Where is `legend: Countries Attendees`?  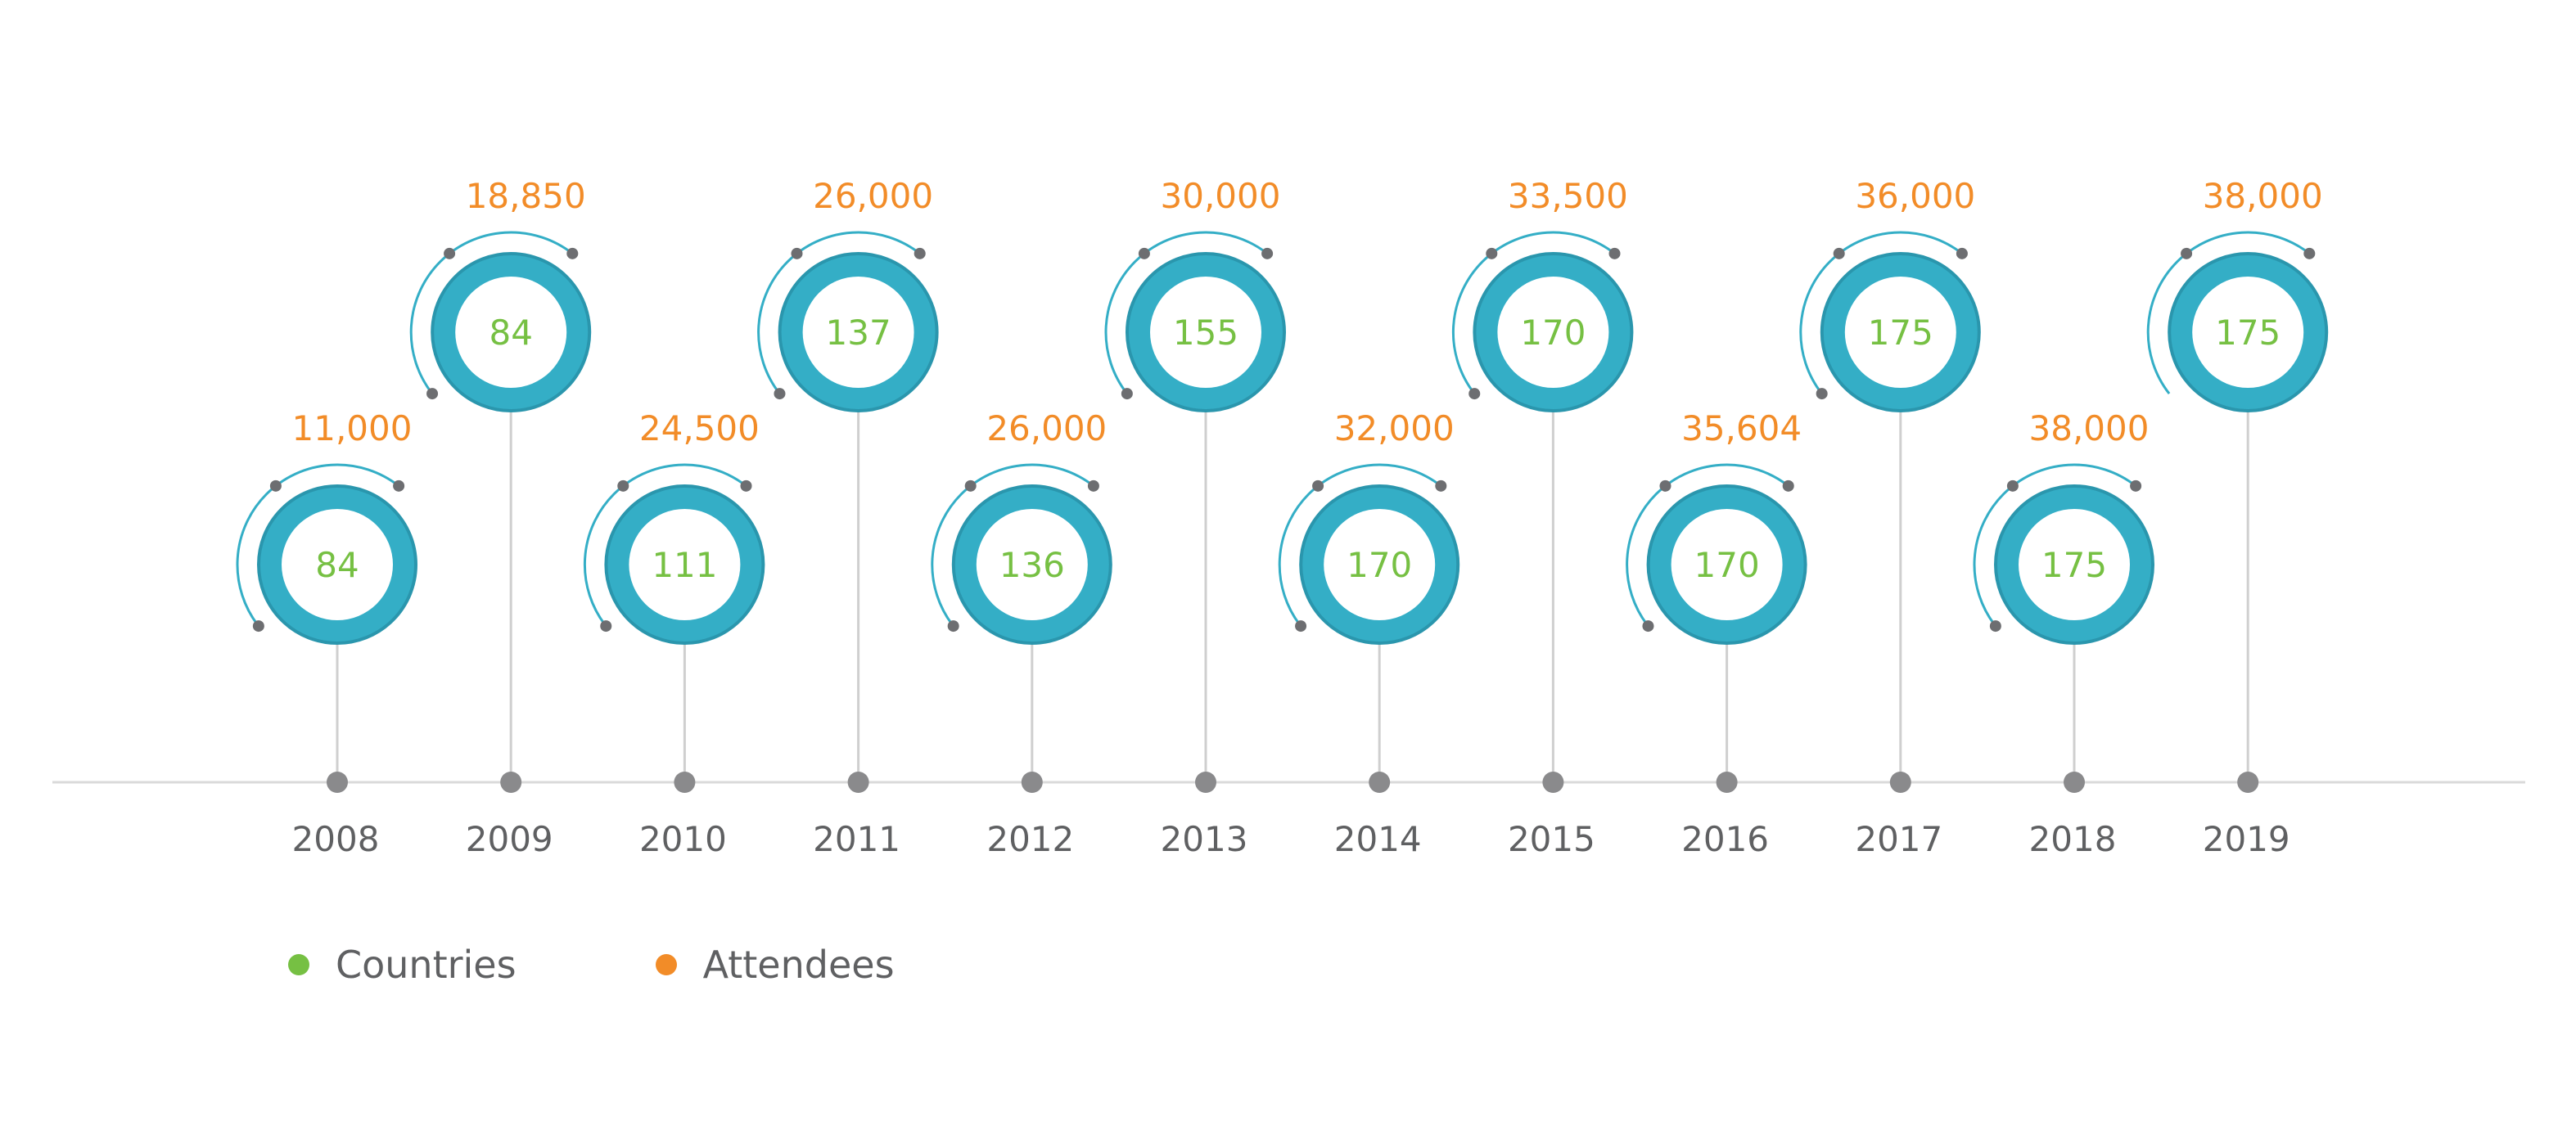 legend: Countries Attendees is located at coordinates (661, 965).